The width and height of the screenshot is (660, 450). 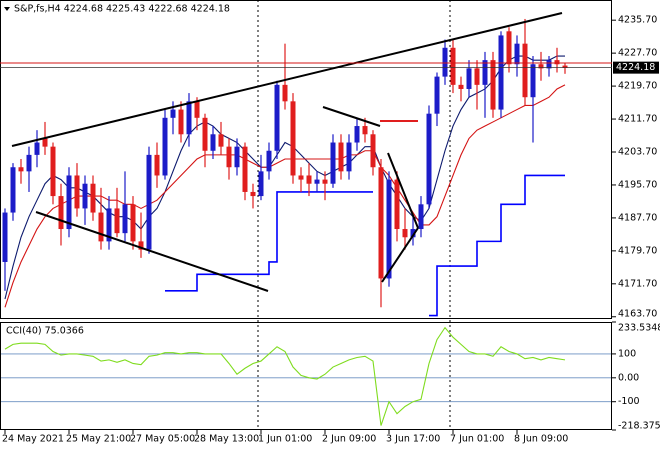 What do you see at coordinates (637, 151) in the screenshot?
I see `y-tick-label: 4203.70` at bounding box center [637, 151].